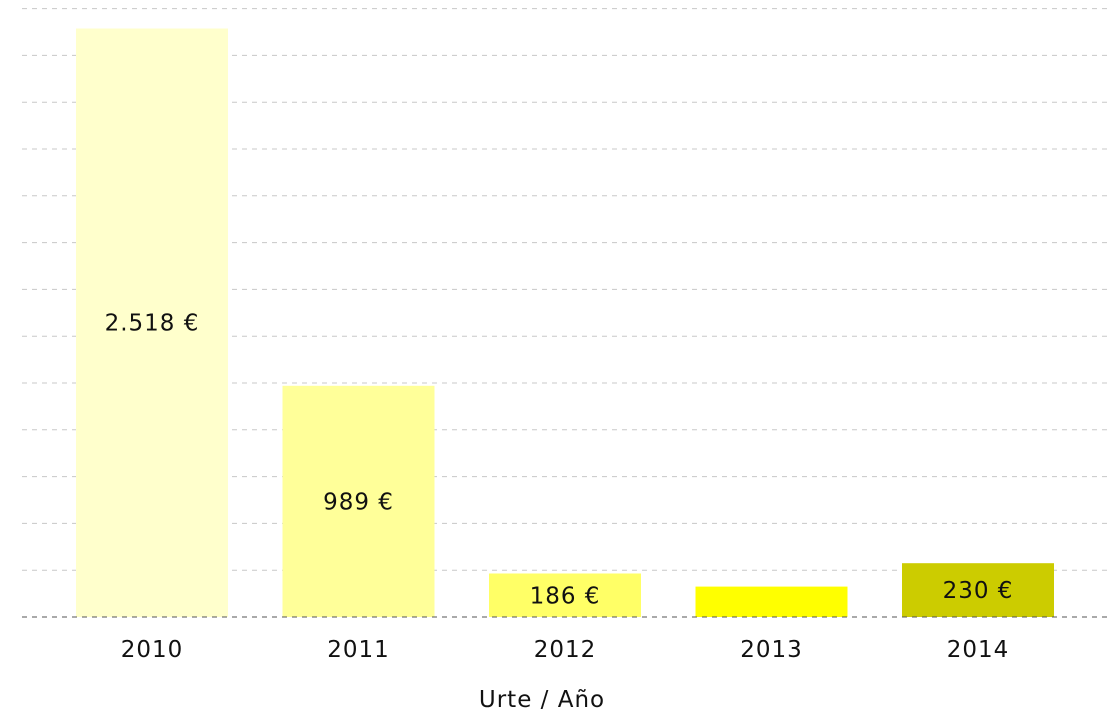 The image size is (1111, 715). I want to click on bar-2011, so click(358, 501).